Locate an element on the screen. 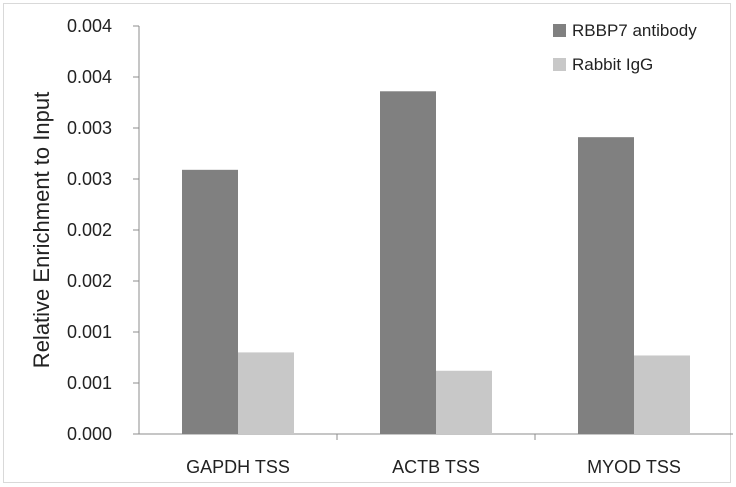 Image resolution: width=736 pixels, height=487 pixels. legend-label: RBBP7 antibody is located at coordinates (634, 30).